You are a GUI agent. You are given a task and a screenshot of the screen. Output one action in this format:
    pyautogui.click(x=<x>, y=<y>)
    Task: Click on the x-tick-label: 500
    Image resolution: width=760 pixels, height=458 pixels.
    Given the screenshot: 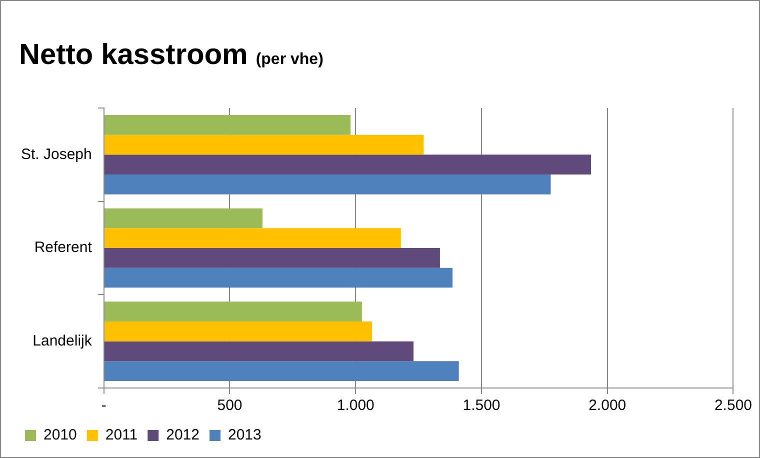 What is the action you would take?
    pyautogui.click(x=229, y=405)
    